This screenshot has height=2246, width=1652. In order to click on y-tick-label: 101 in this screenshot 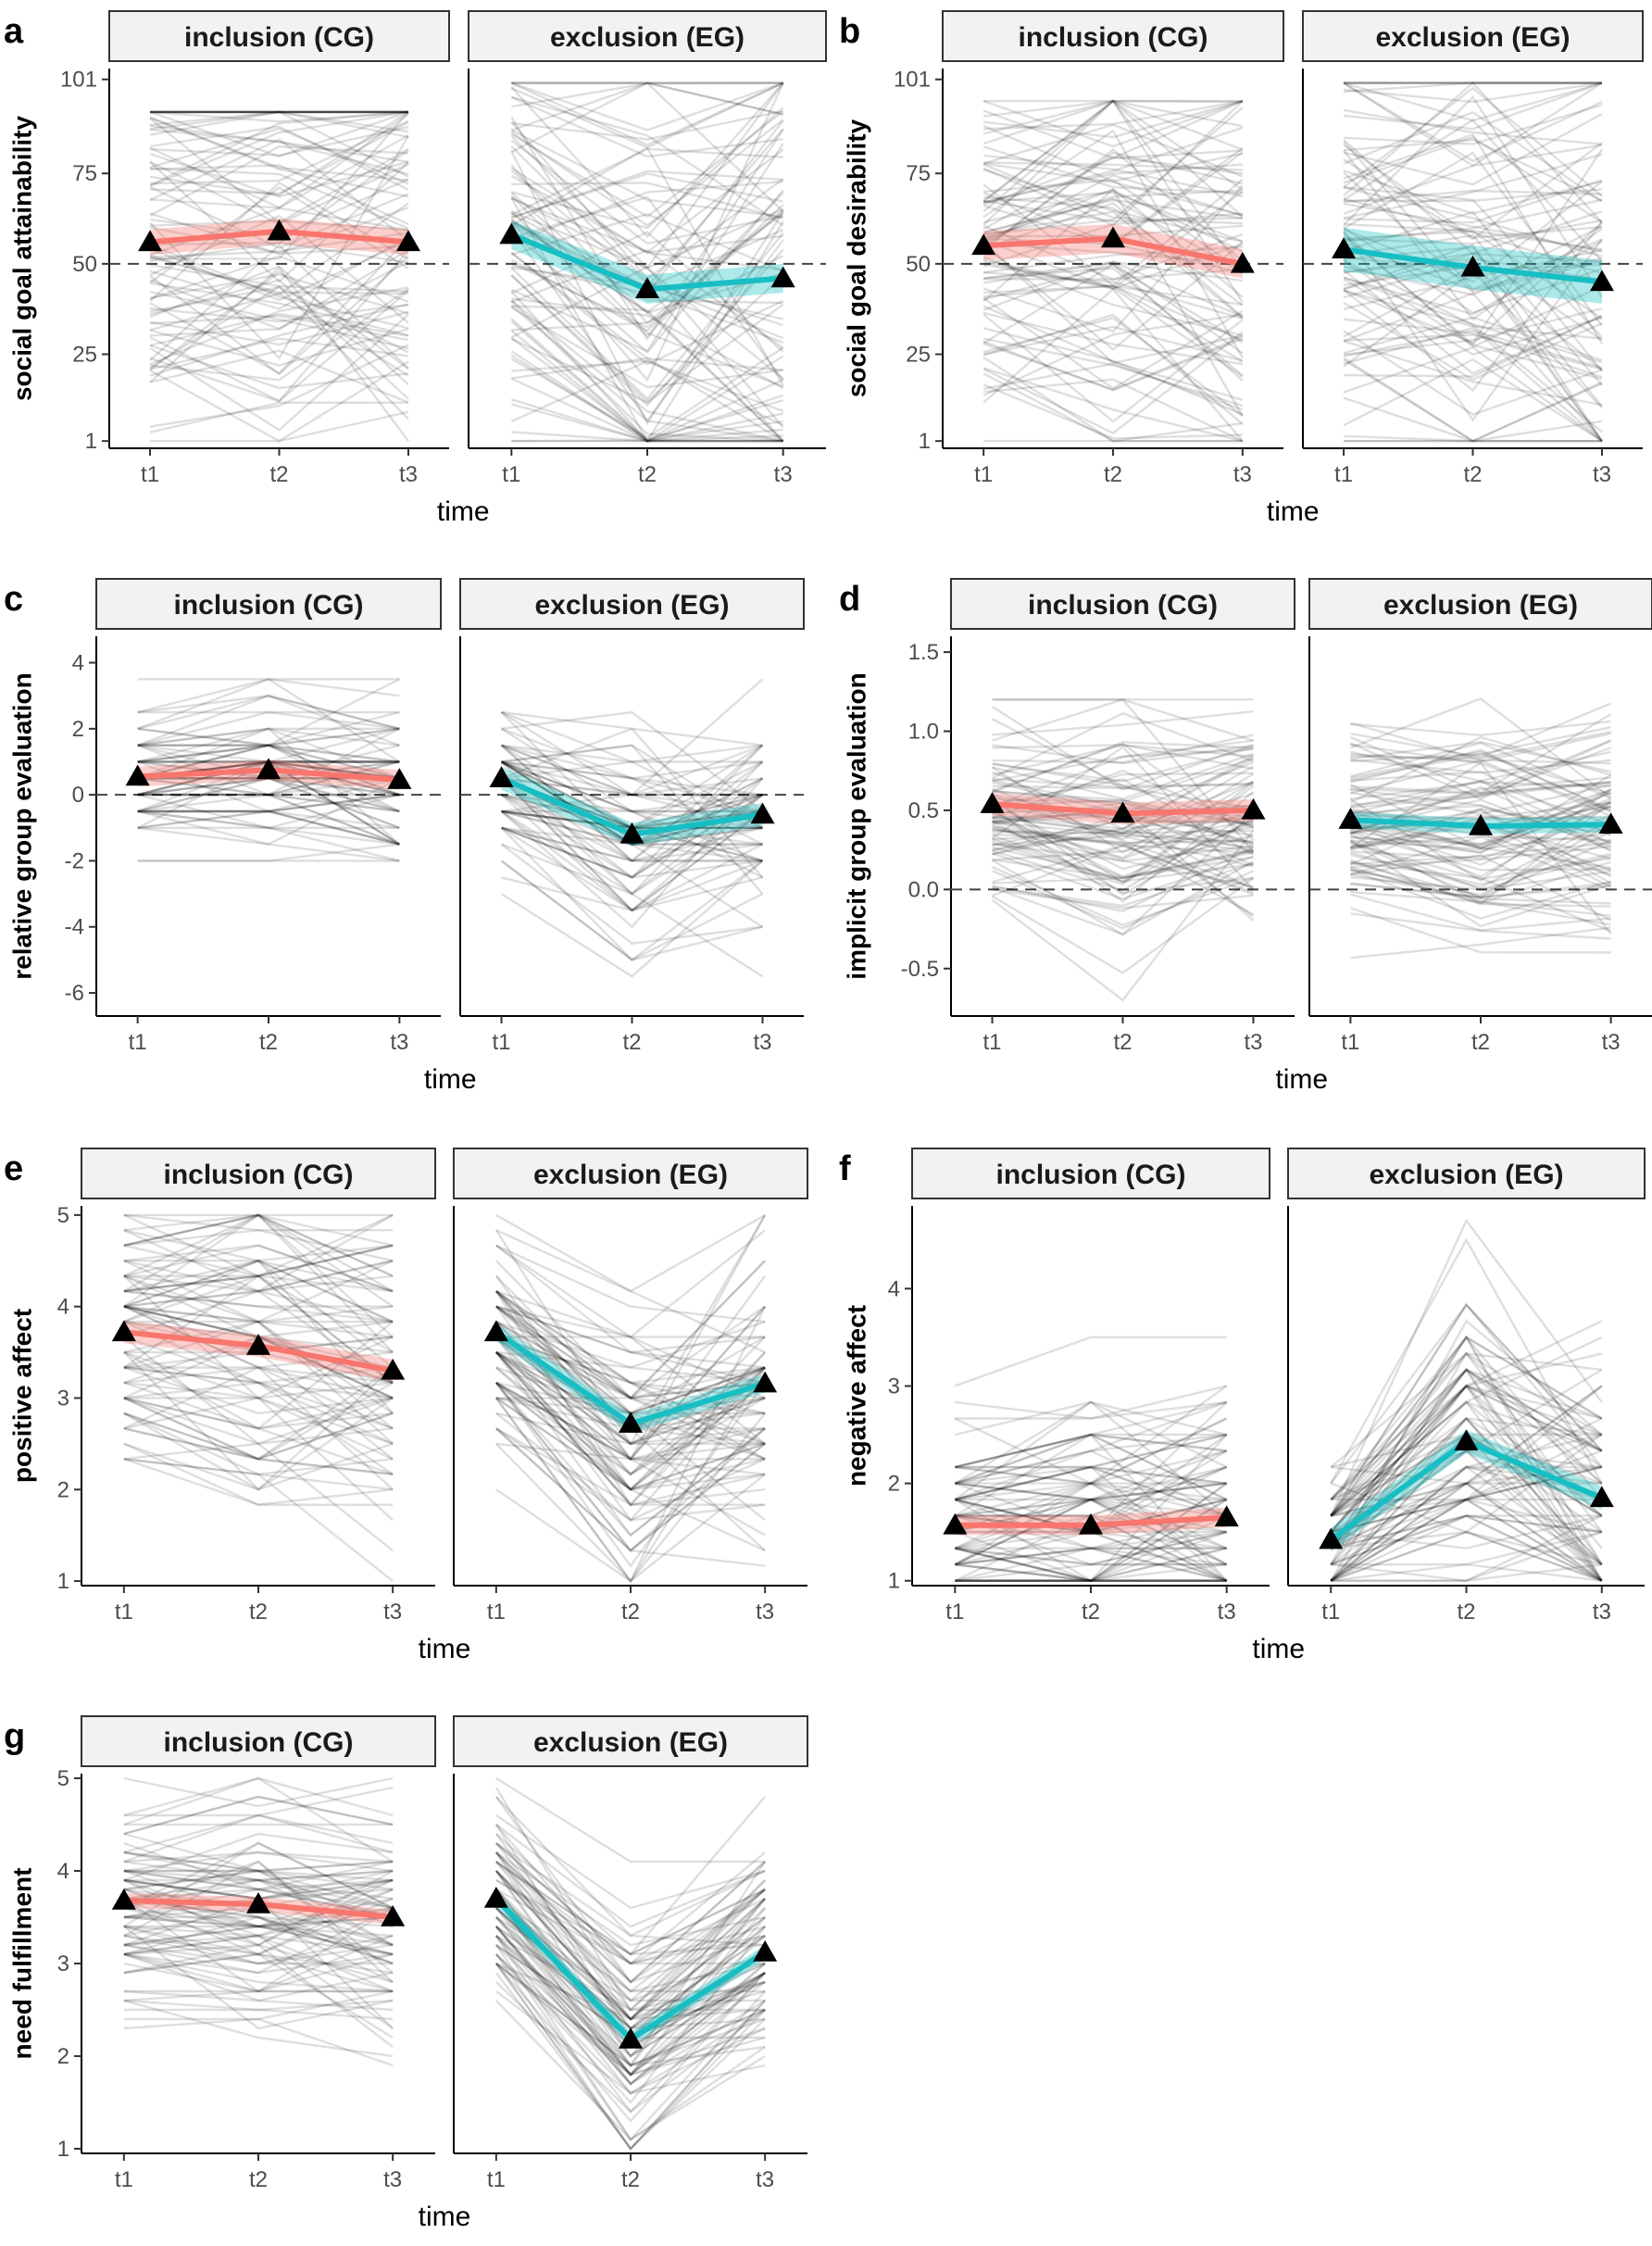, I will do `click(78, 80)`.